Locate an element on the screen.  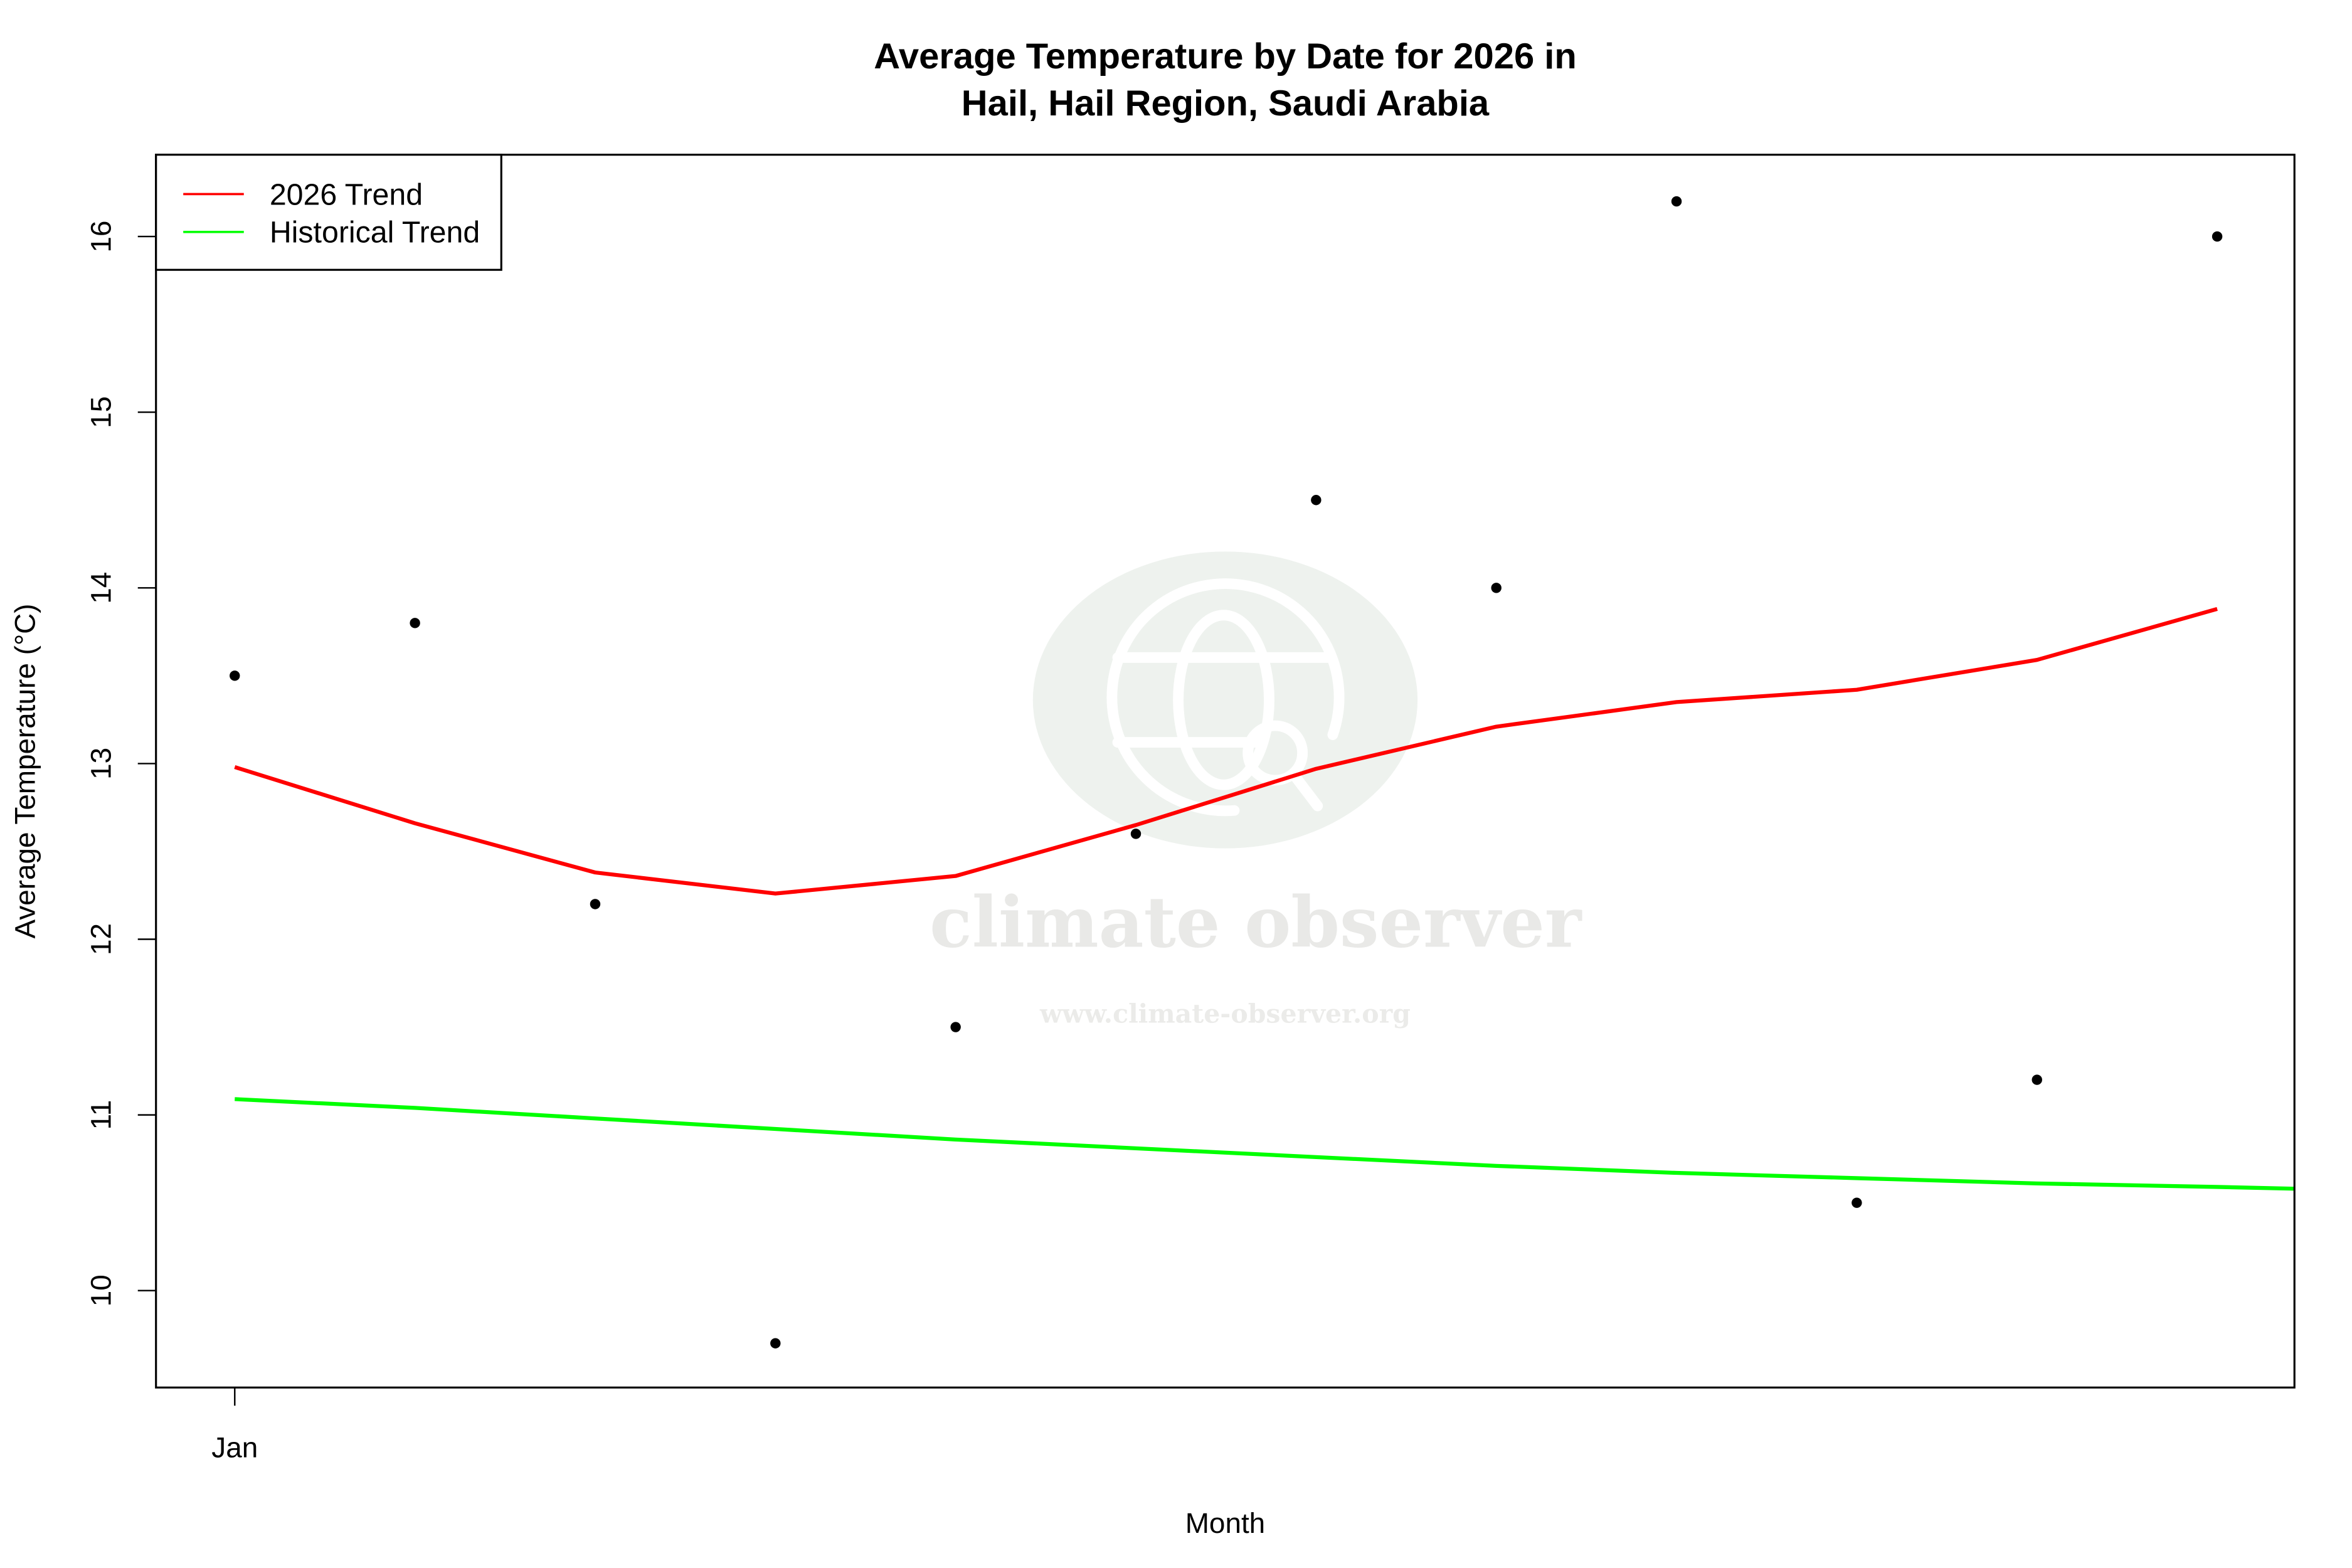
y-tick-label: 15 is located at coordinates (101, 412).